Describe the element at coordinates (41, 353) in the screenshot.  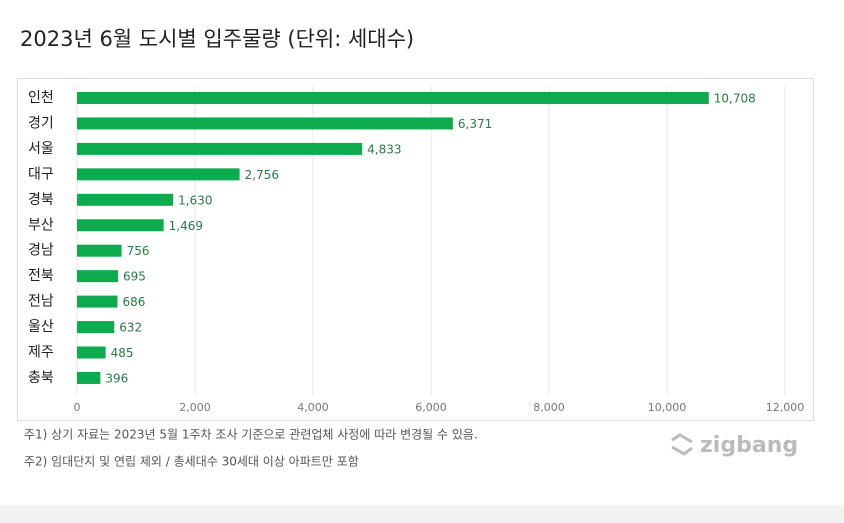
I see `y-tick-label: 제주` at that location.